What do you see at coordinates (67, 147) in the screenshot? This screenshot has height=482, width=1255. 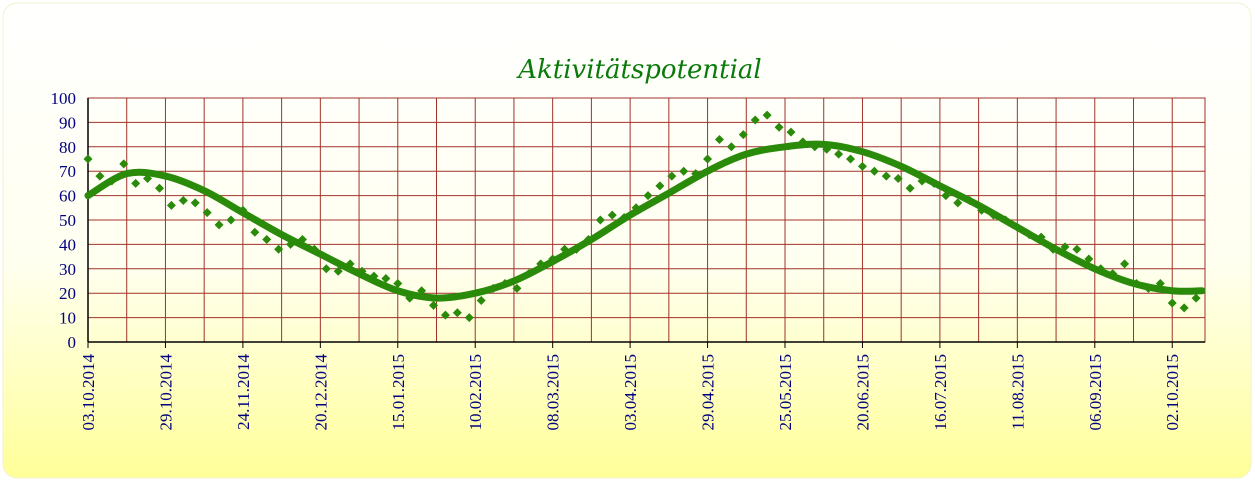 I see `y-tick-label: 80` at bounding box center [67, 147].